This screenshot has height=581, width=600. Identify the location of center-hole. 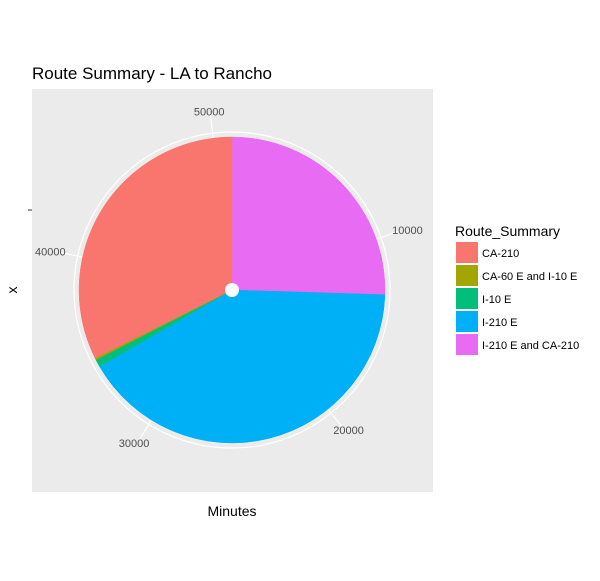
(232, 290).